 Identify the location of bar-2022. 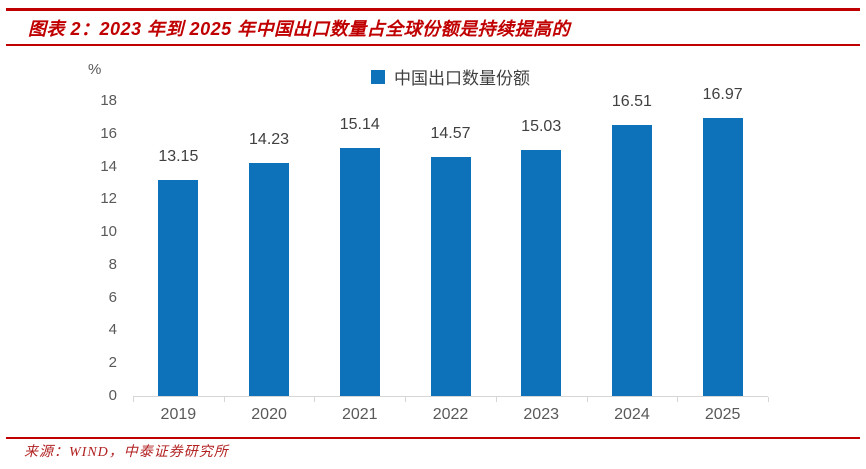
(450, 276).